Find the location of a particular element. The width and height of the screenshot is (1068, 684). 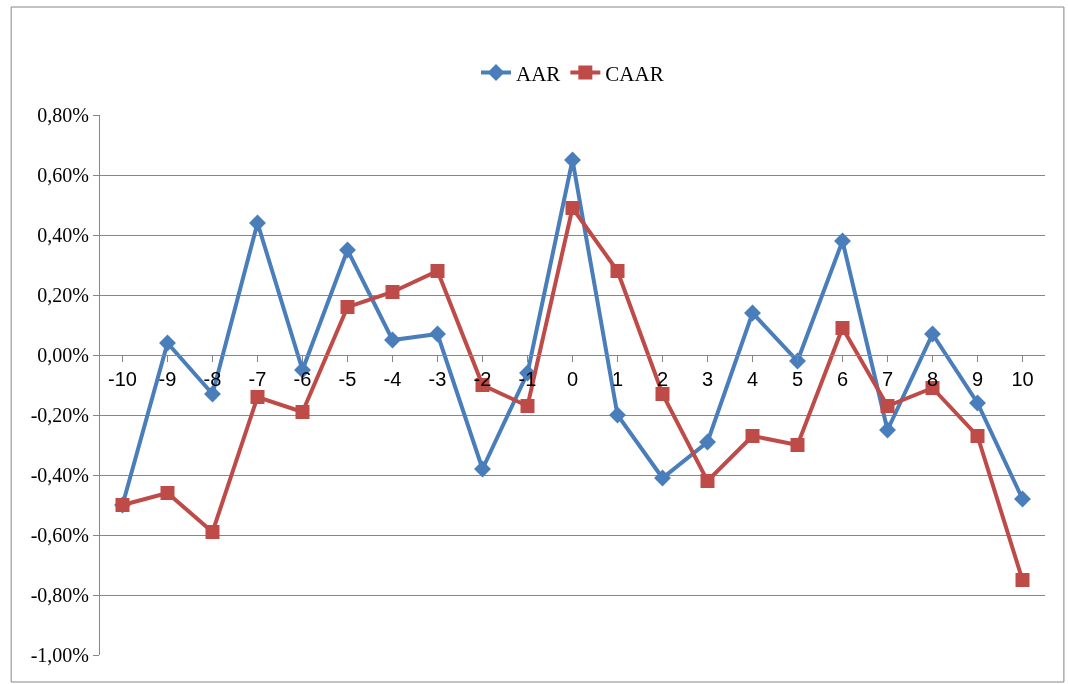

x-tick-label: 1 is located at coordinates (617, 379).